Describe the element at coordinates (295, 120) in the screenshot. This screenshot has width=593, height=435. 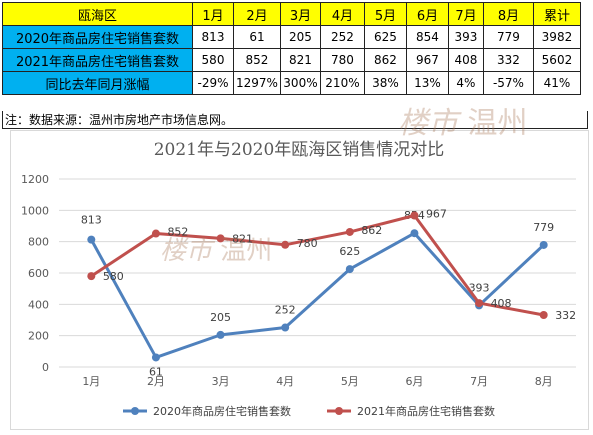
I see `data-source-note: 注：数据来源：温州市房地产市场信息网。` at that location.